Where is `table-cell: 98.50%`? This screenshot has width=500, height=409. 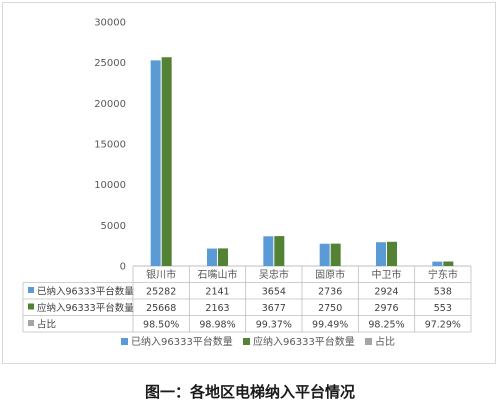 table-cell: 98.50% is located at coordinates (161, 325).